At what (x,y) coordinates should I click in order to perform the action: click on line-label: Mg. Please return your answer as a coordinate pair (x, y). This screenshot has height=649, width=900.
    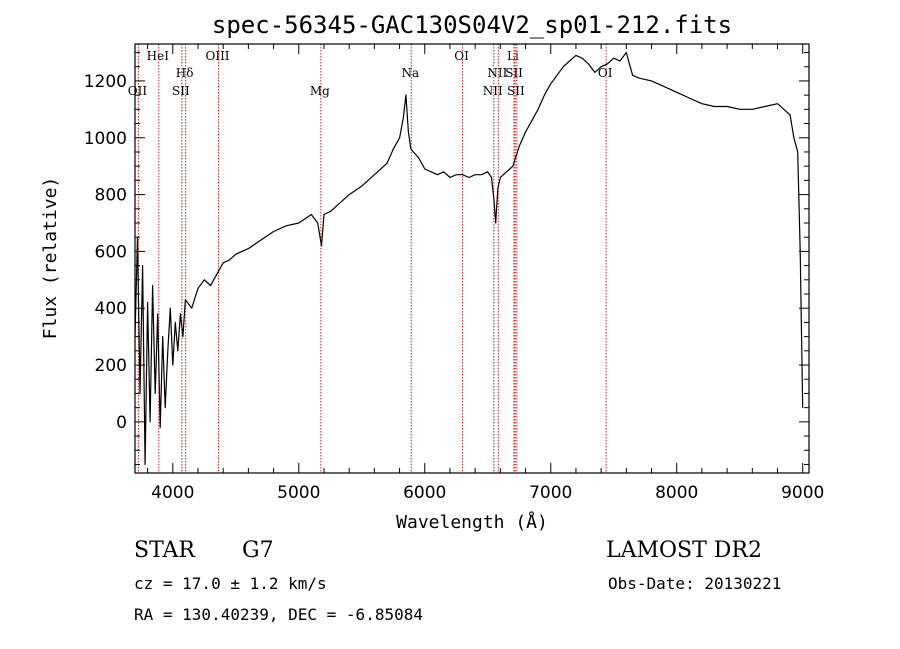
    Looking at the image, I should click on (320, 91).